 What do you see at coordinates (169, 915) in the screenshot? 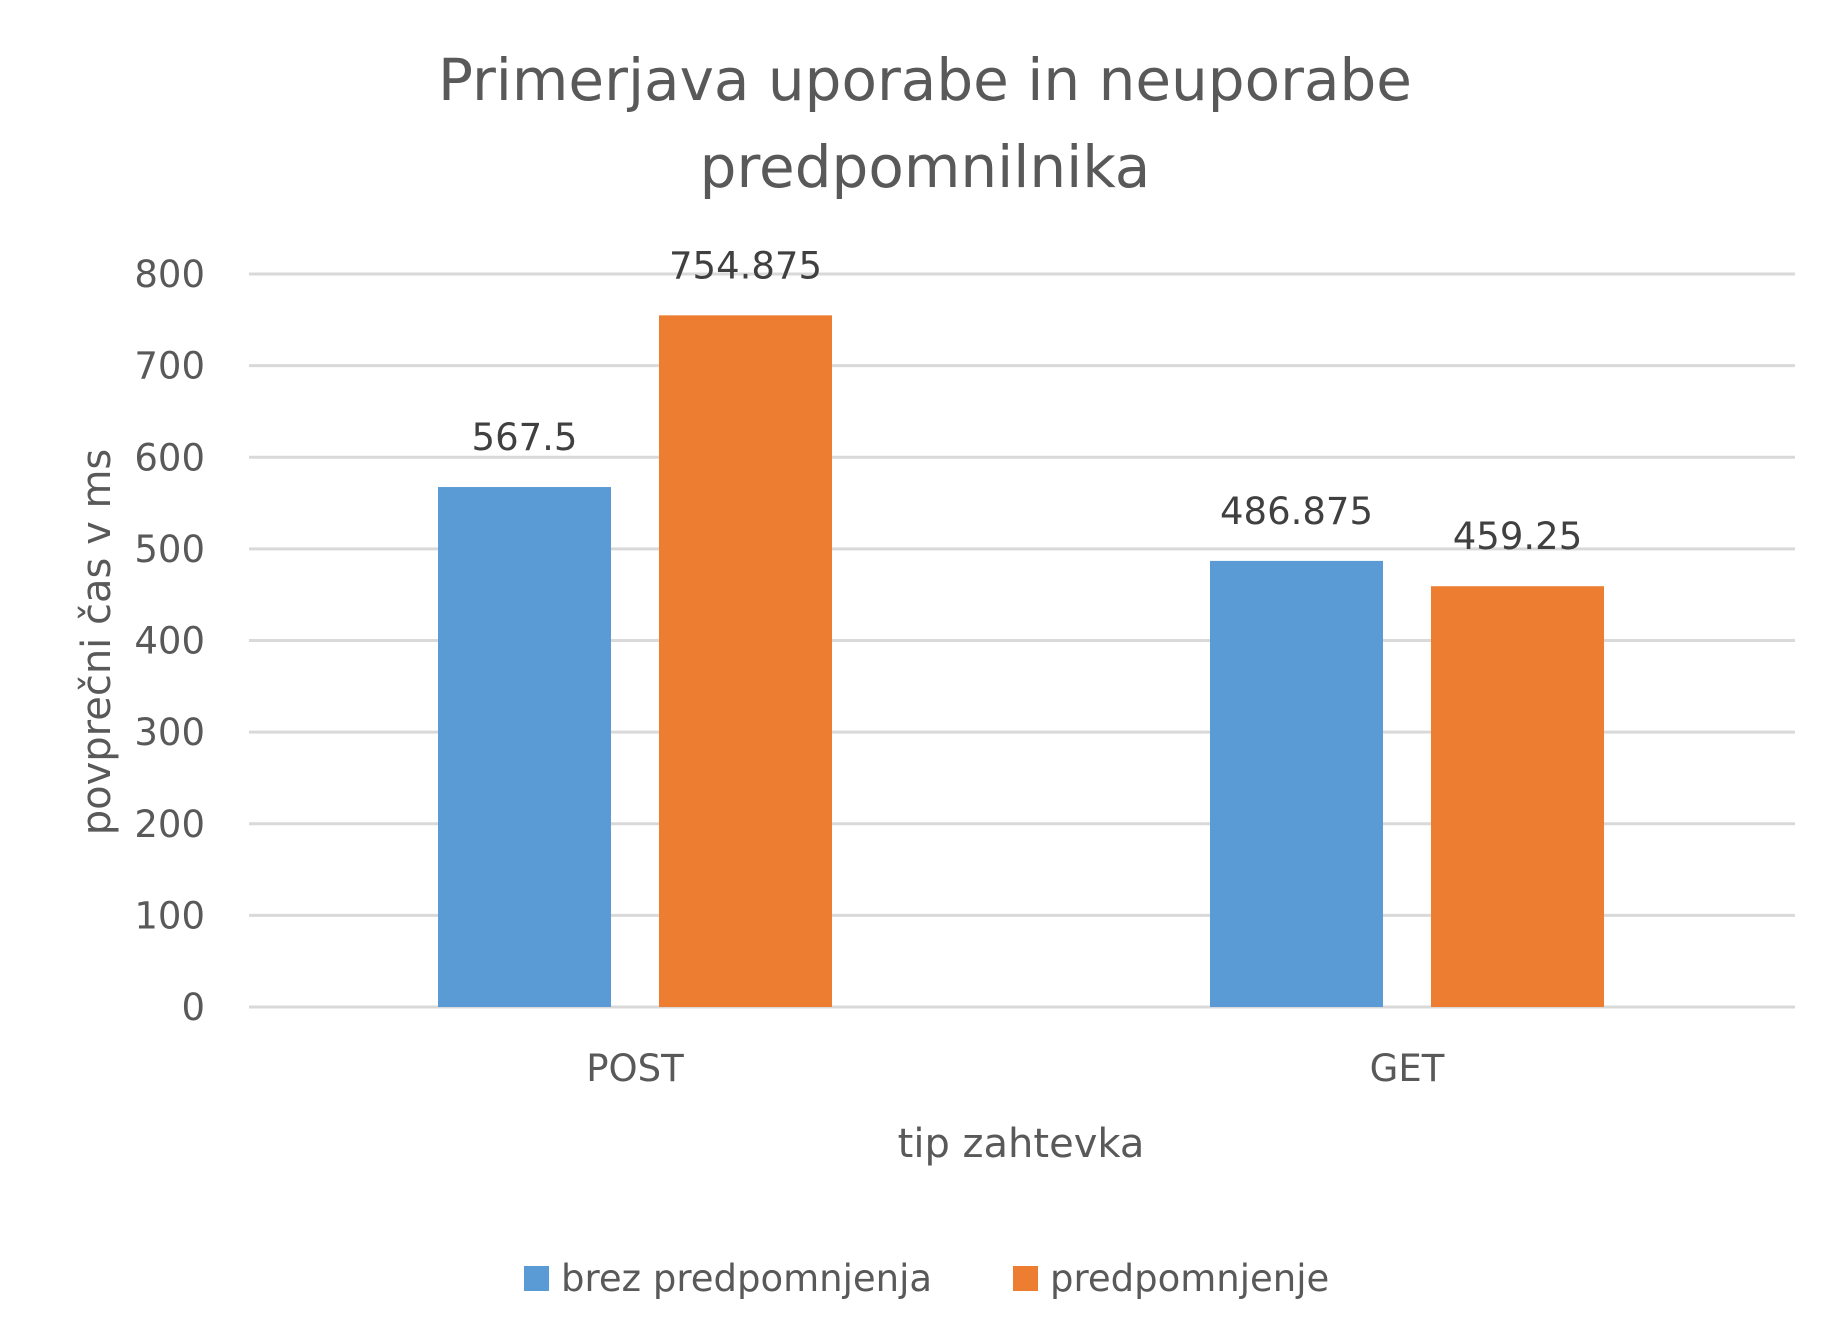
I see `y-tick-label: 100` at bounding box center [169, 915].